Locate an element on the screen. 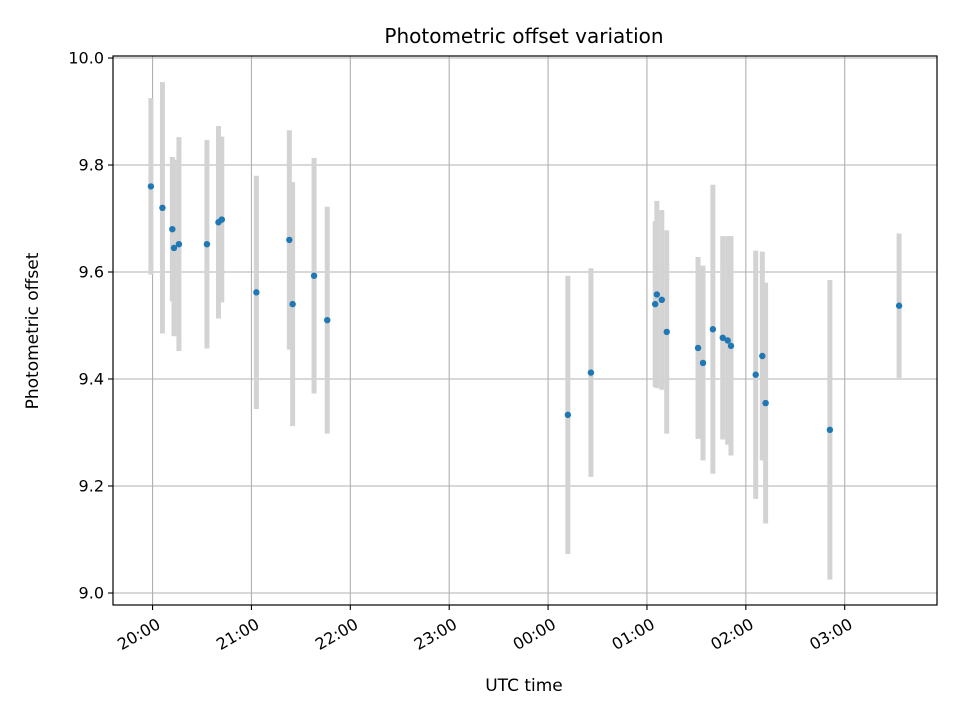 The image size is (960, 720). y-tick-label: 9.4 is located at coordinates (91, 379).